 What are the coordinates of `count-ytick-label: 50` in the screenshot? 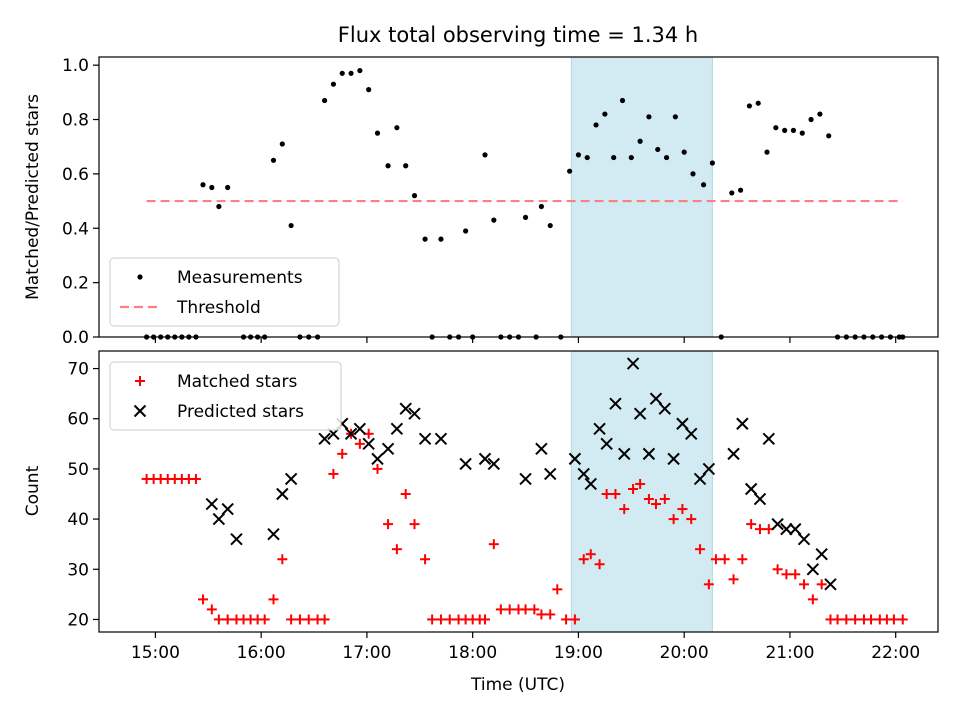 It's located at (78, 470).